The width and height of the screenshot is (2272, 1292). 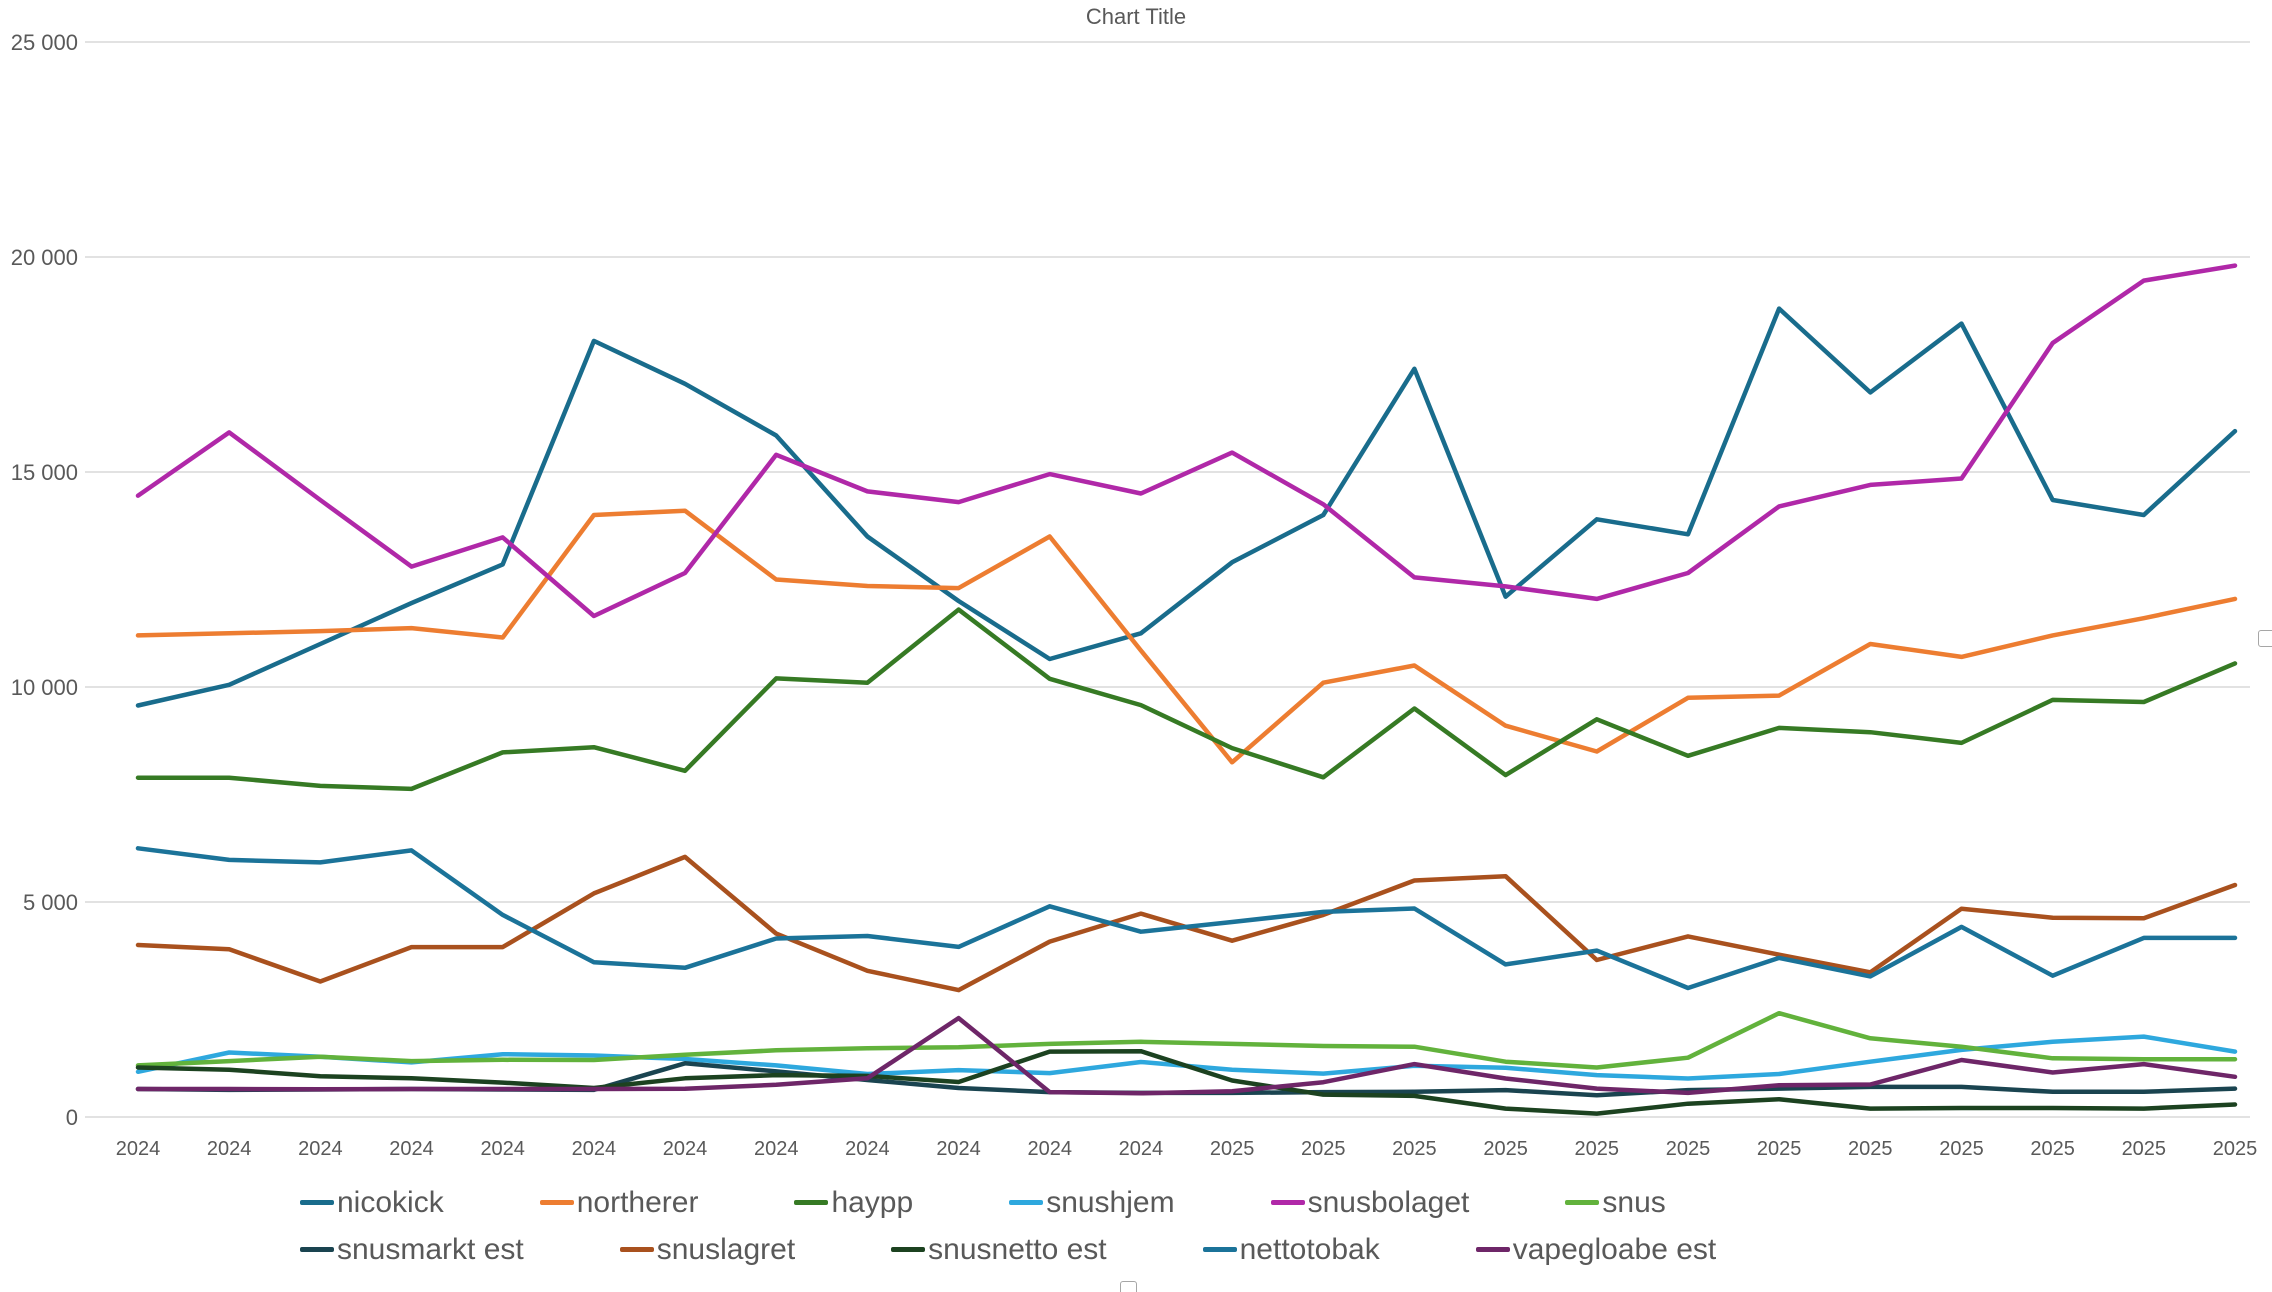 What do you see at coordinates (1017, 1249) in the screenshot?
I see `legend-label: snusnetto est` at bounding box center [1017, 1249].